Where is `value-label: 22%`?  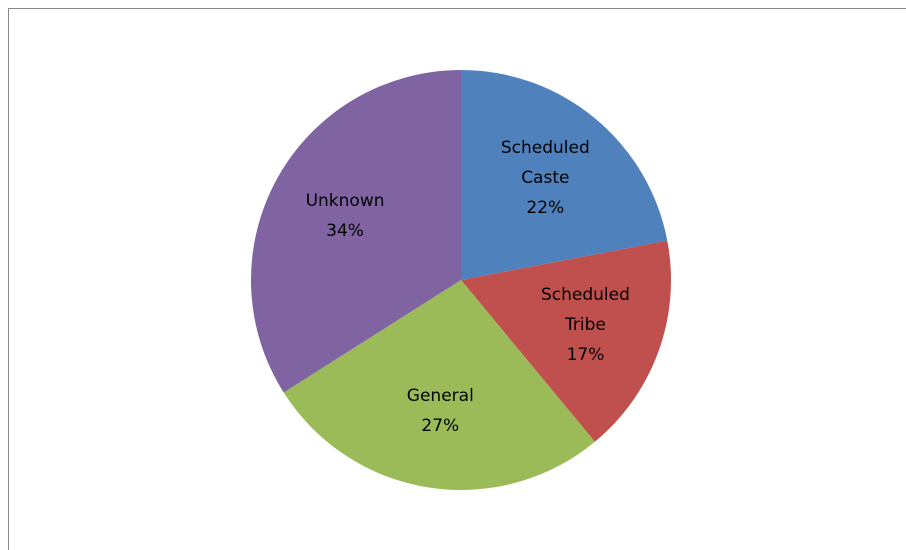 value-label: 22% is located at coordinates (545, 208).